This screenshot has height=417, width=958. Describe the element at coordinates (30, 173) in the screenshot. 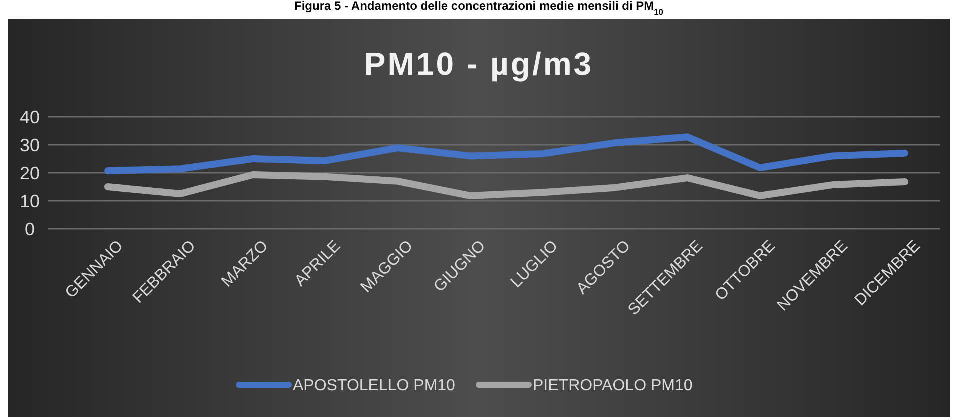

I see `y-tick-label: 20` at that location.